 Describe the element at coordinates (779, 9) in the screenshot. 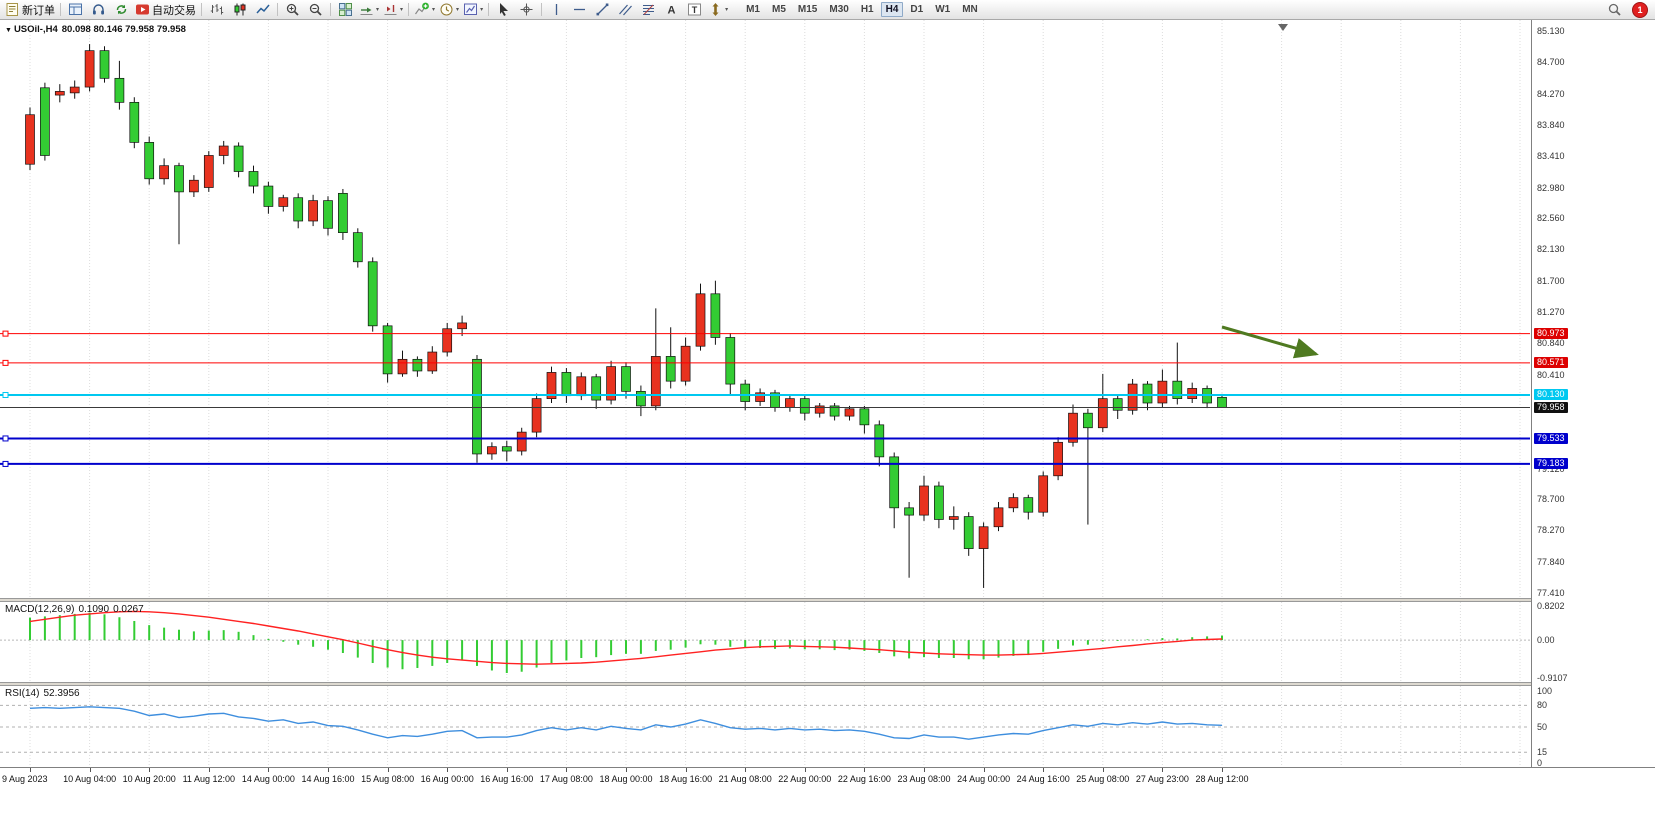

I see `timeframe-m5: M5` at that location.